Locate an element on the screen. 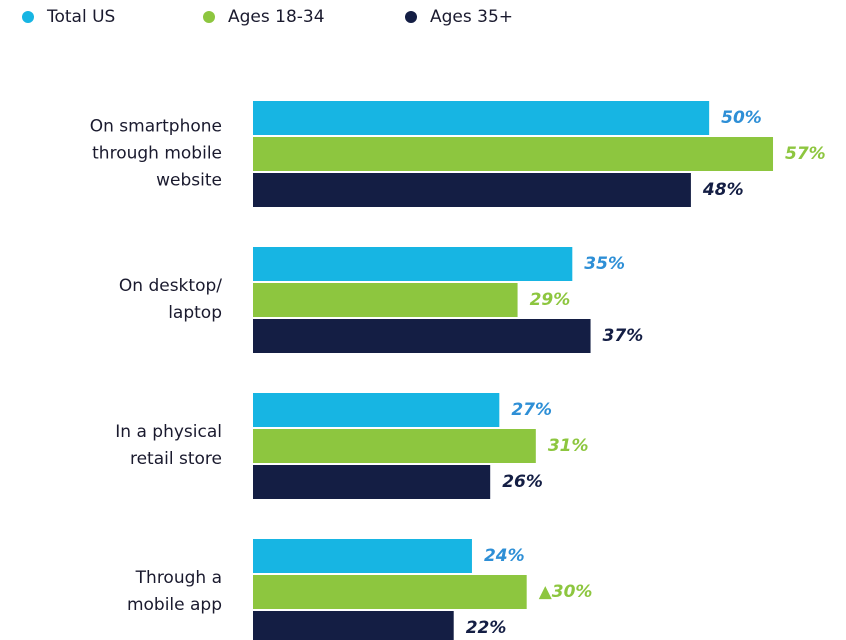 The height and width of the screenshot is (640, 846). value-label: 31% is located at coordinates (568, 446).